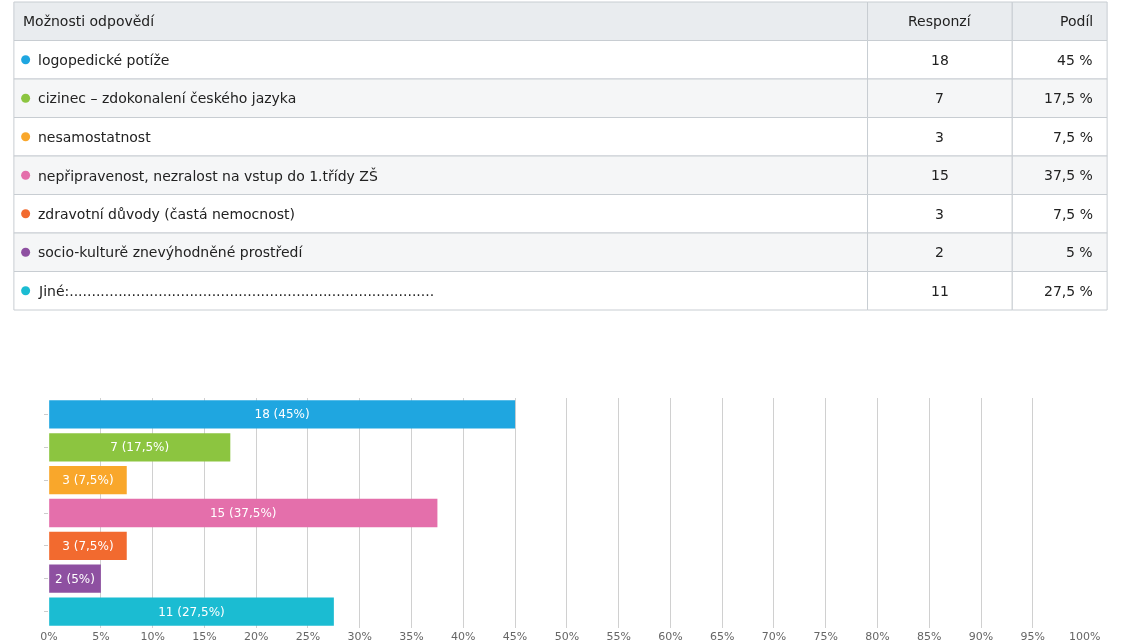  I want to click on x-tick-label: 90%, so click(981, 636).